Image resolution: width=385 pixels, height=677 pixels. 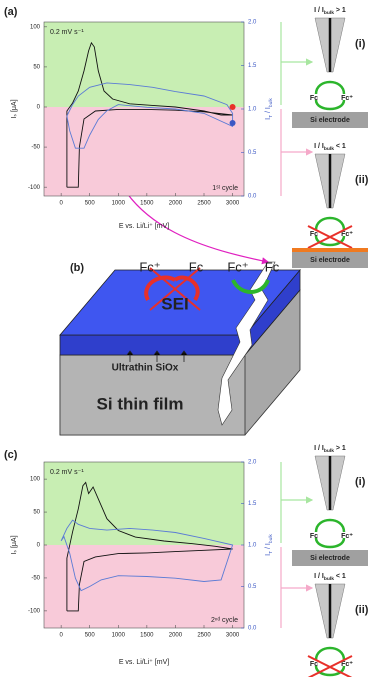 What do you see at coordinates (144, 503) in the screenshot?
I see `region-above` at bounding box center [144, 503].